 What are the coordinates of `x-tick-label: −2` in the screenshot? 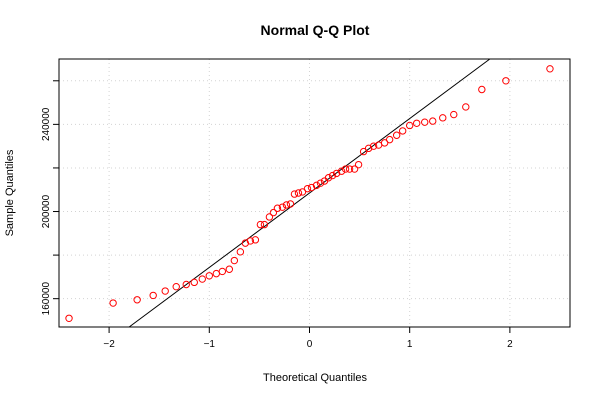 It's located at (109, 344).